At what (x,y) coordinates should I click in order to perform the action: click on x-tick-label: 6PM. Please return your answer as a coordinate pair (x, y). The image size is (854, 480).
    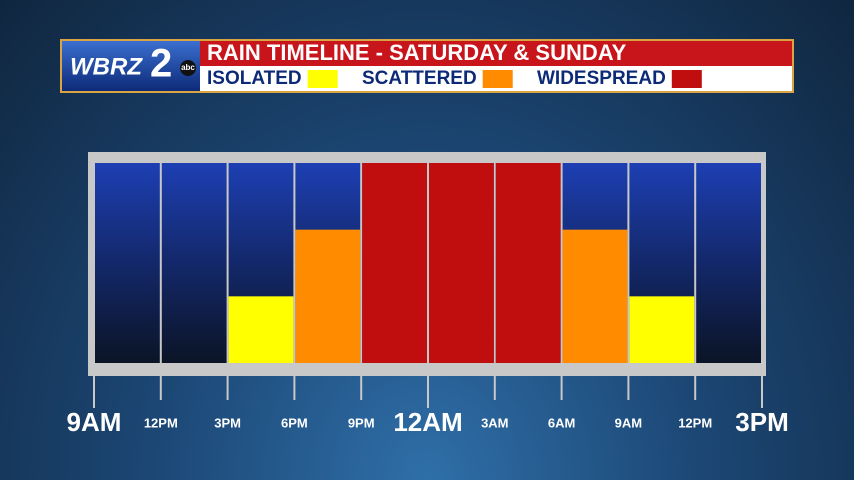
    Looking at the image, I should click on (294, 422).